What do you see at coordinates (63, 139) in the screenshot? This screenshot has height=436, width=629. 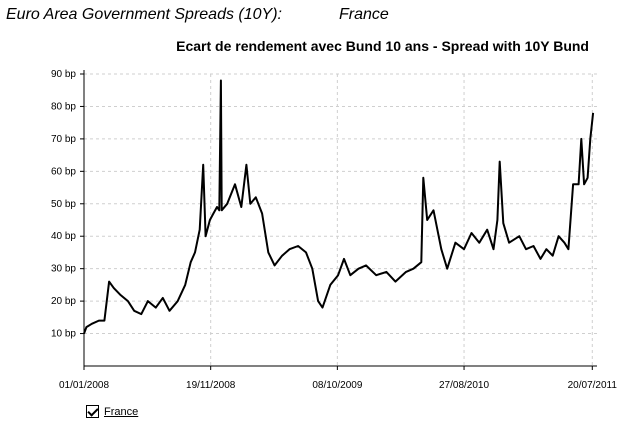 I see `y-tick-label: 70 bp` at bounding box center [63, 139].